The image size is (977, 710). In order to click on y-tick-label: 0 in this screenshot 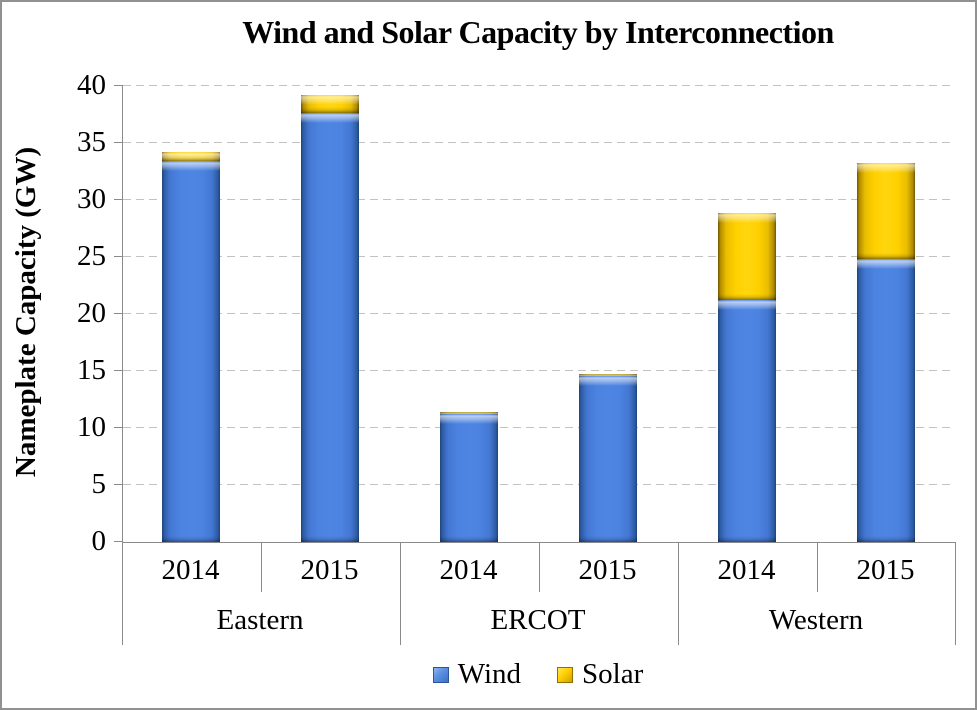, I will do `click(99, 541)`.